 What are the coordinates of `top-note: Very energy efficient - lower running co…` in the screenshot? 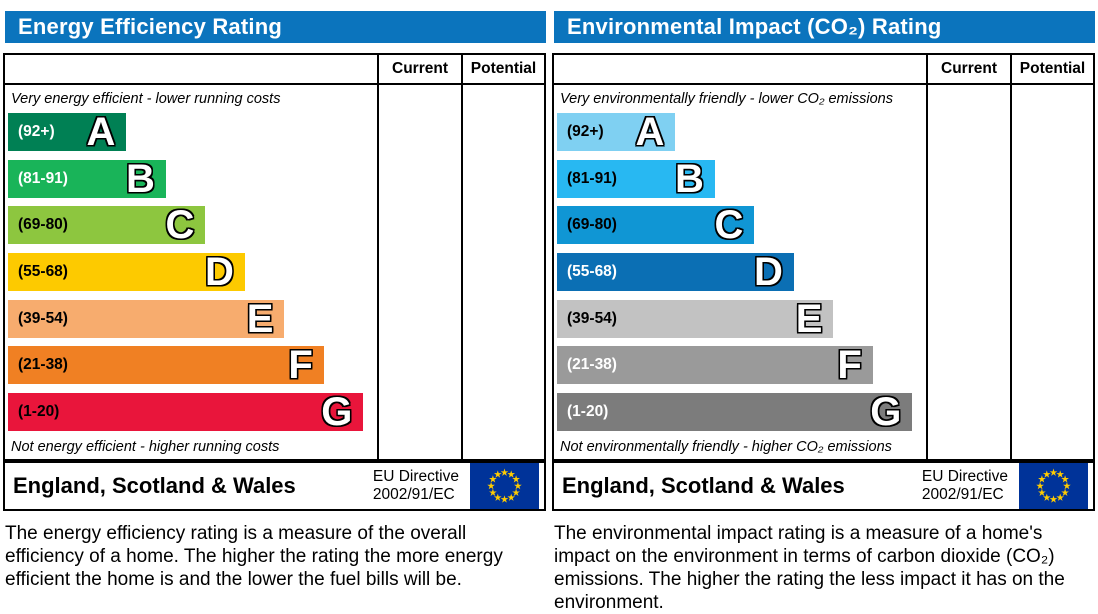 It's located at (146, 99).